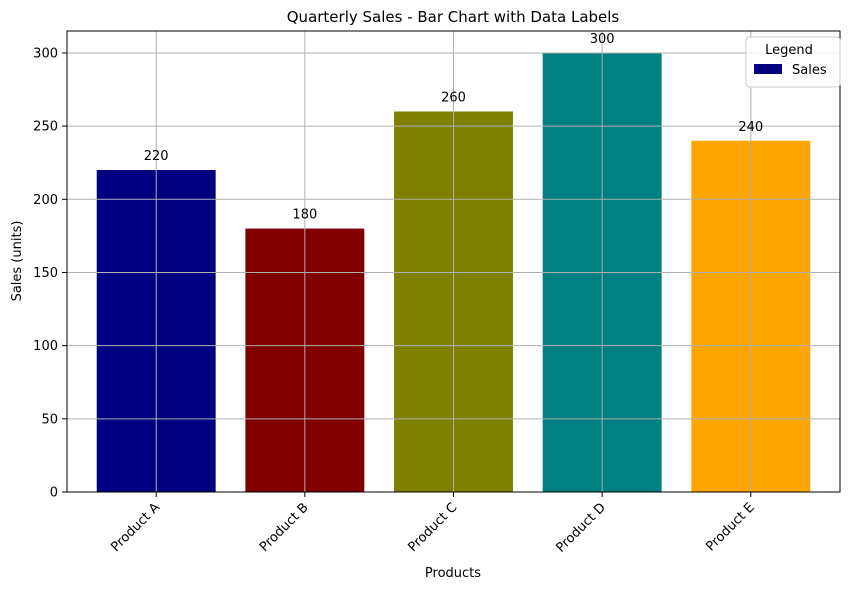  Describe the element at coordinates (45, 346) in the screenshot. I see `y-tick-label: 100` at that location.